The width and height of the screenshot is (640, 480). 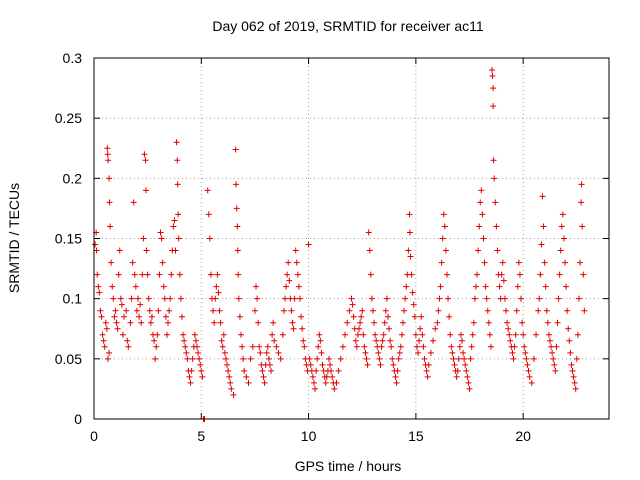 What do you see at coordinates (73, 178) in the screenshot?
I see `y-tick-label: 0.2` at bounding box center [73, 178].